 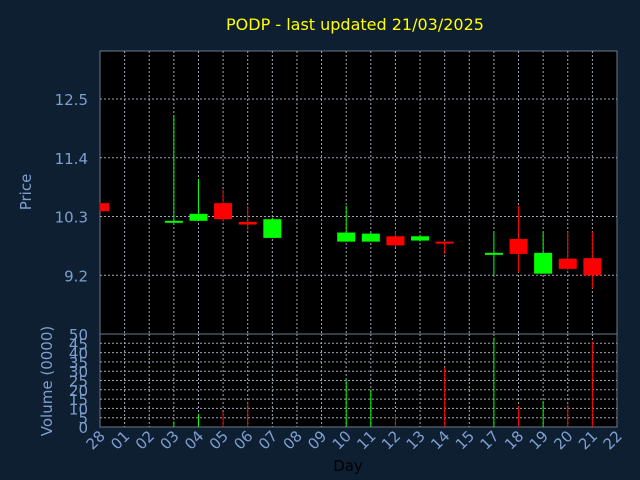 What do you see at coordinates (145, 440) in the screenshot?
I see `x-tick-label: 02` at bounding box center [145, 440].